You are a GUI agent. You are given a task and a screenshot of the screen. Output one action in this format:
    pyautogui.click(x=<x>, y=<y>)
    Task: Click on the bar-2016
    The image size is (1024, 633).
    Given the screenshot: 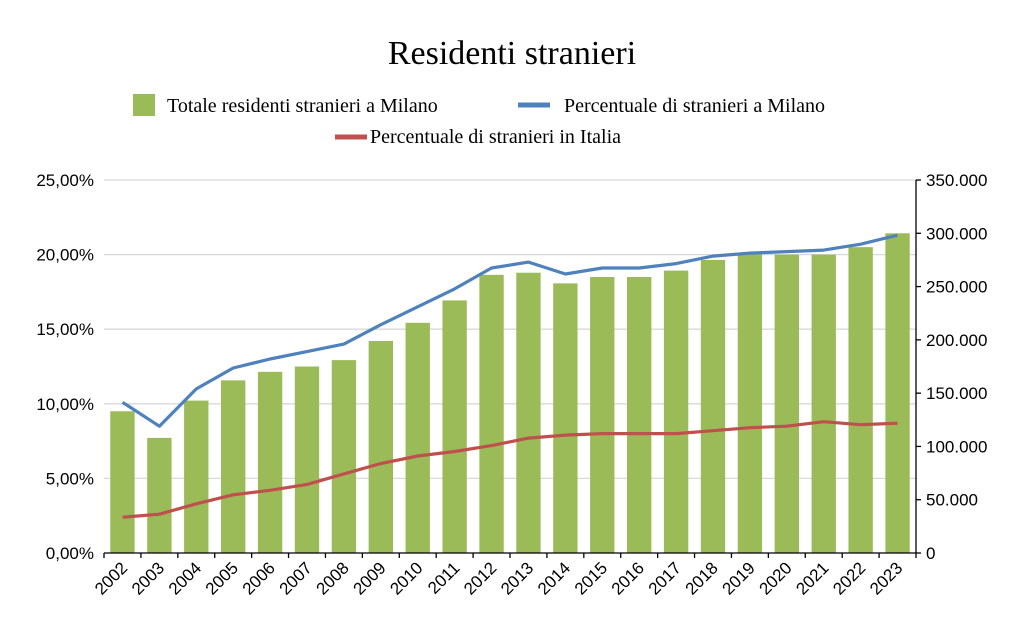 What is the action you would take?
    pyautogui.click(x=639, y=414)
    